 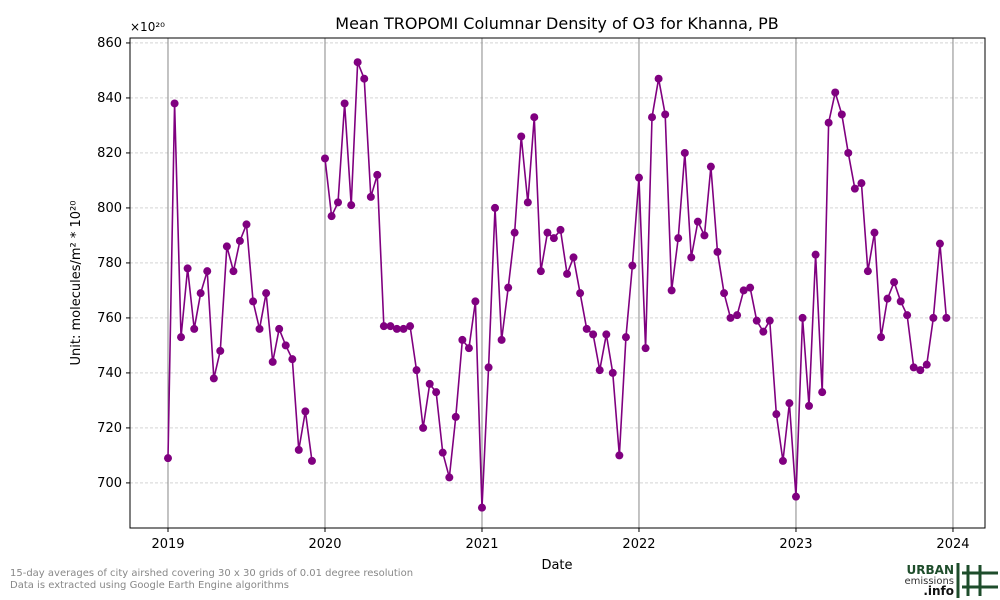 What do you see at coordinates (109, 98) in the screenshot?
I see `y-tick-label: 840` at bounding box center [109, 98].